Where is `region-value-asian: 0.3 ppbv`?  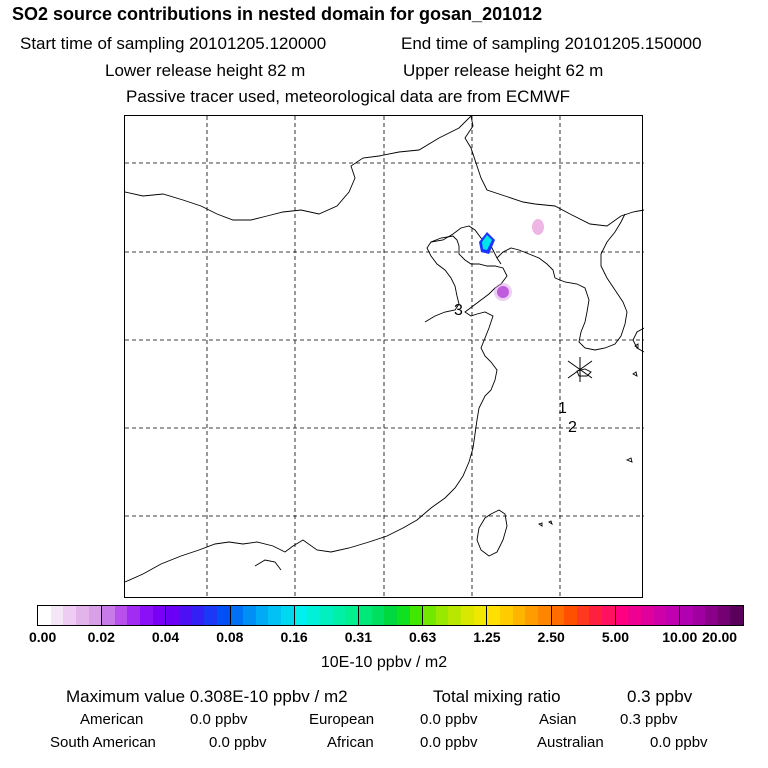 region-value-asian: 0.3 ppbv is located at coordinates (649, 719).